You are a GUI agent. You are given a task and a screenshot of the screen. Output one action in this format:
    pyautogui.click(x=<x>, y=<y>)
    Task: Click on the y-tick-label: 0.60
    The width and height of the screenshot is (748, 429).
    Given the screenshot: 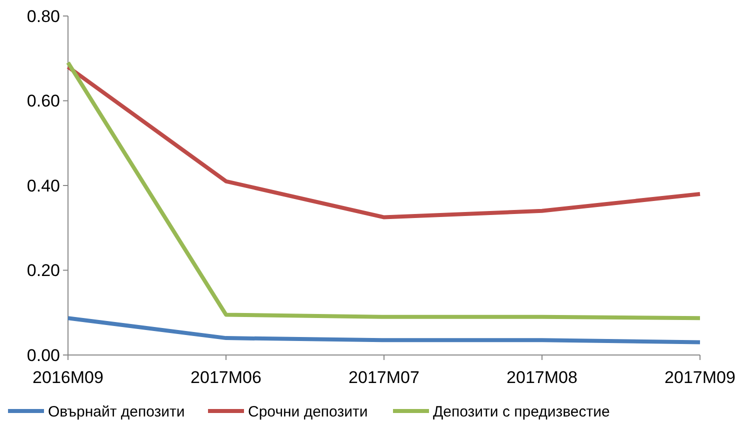 What is the action you would take?
    pyautogui.click(x=43, y=101)
    